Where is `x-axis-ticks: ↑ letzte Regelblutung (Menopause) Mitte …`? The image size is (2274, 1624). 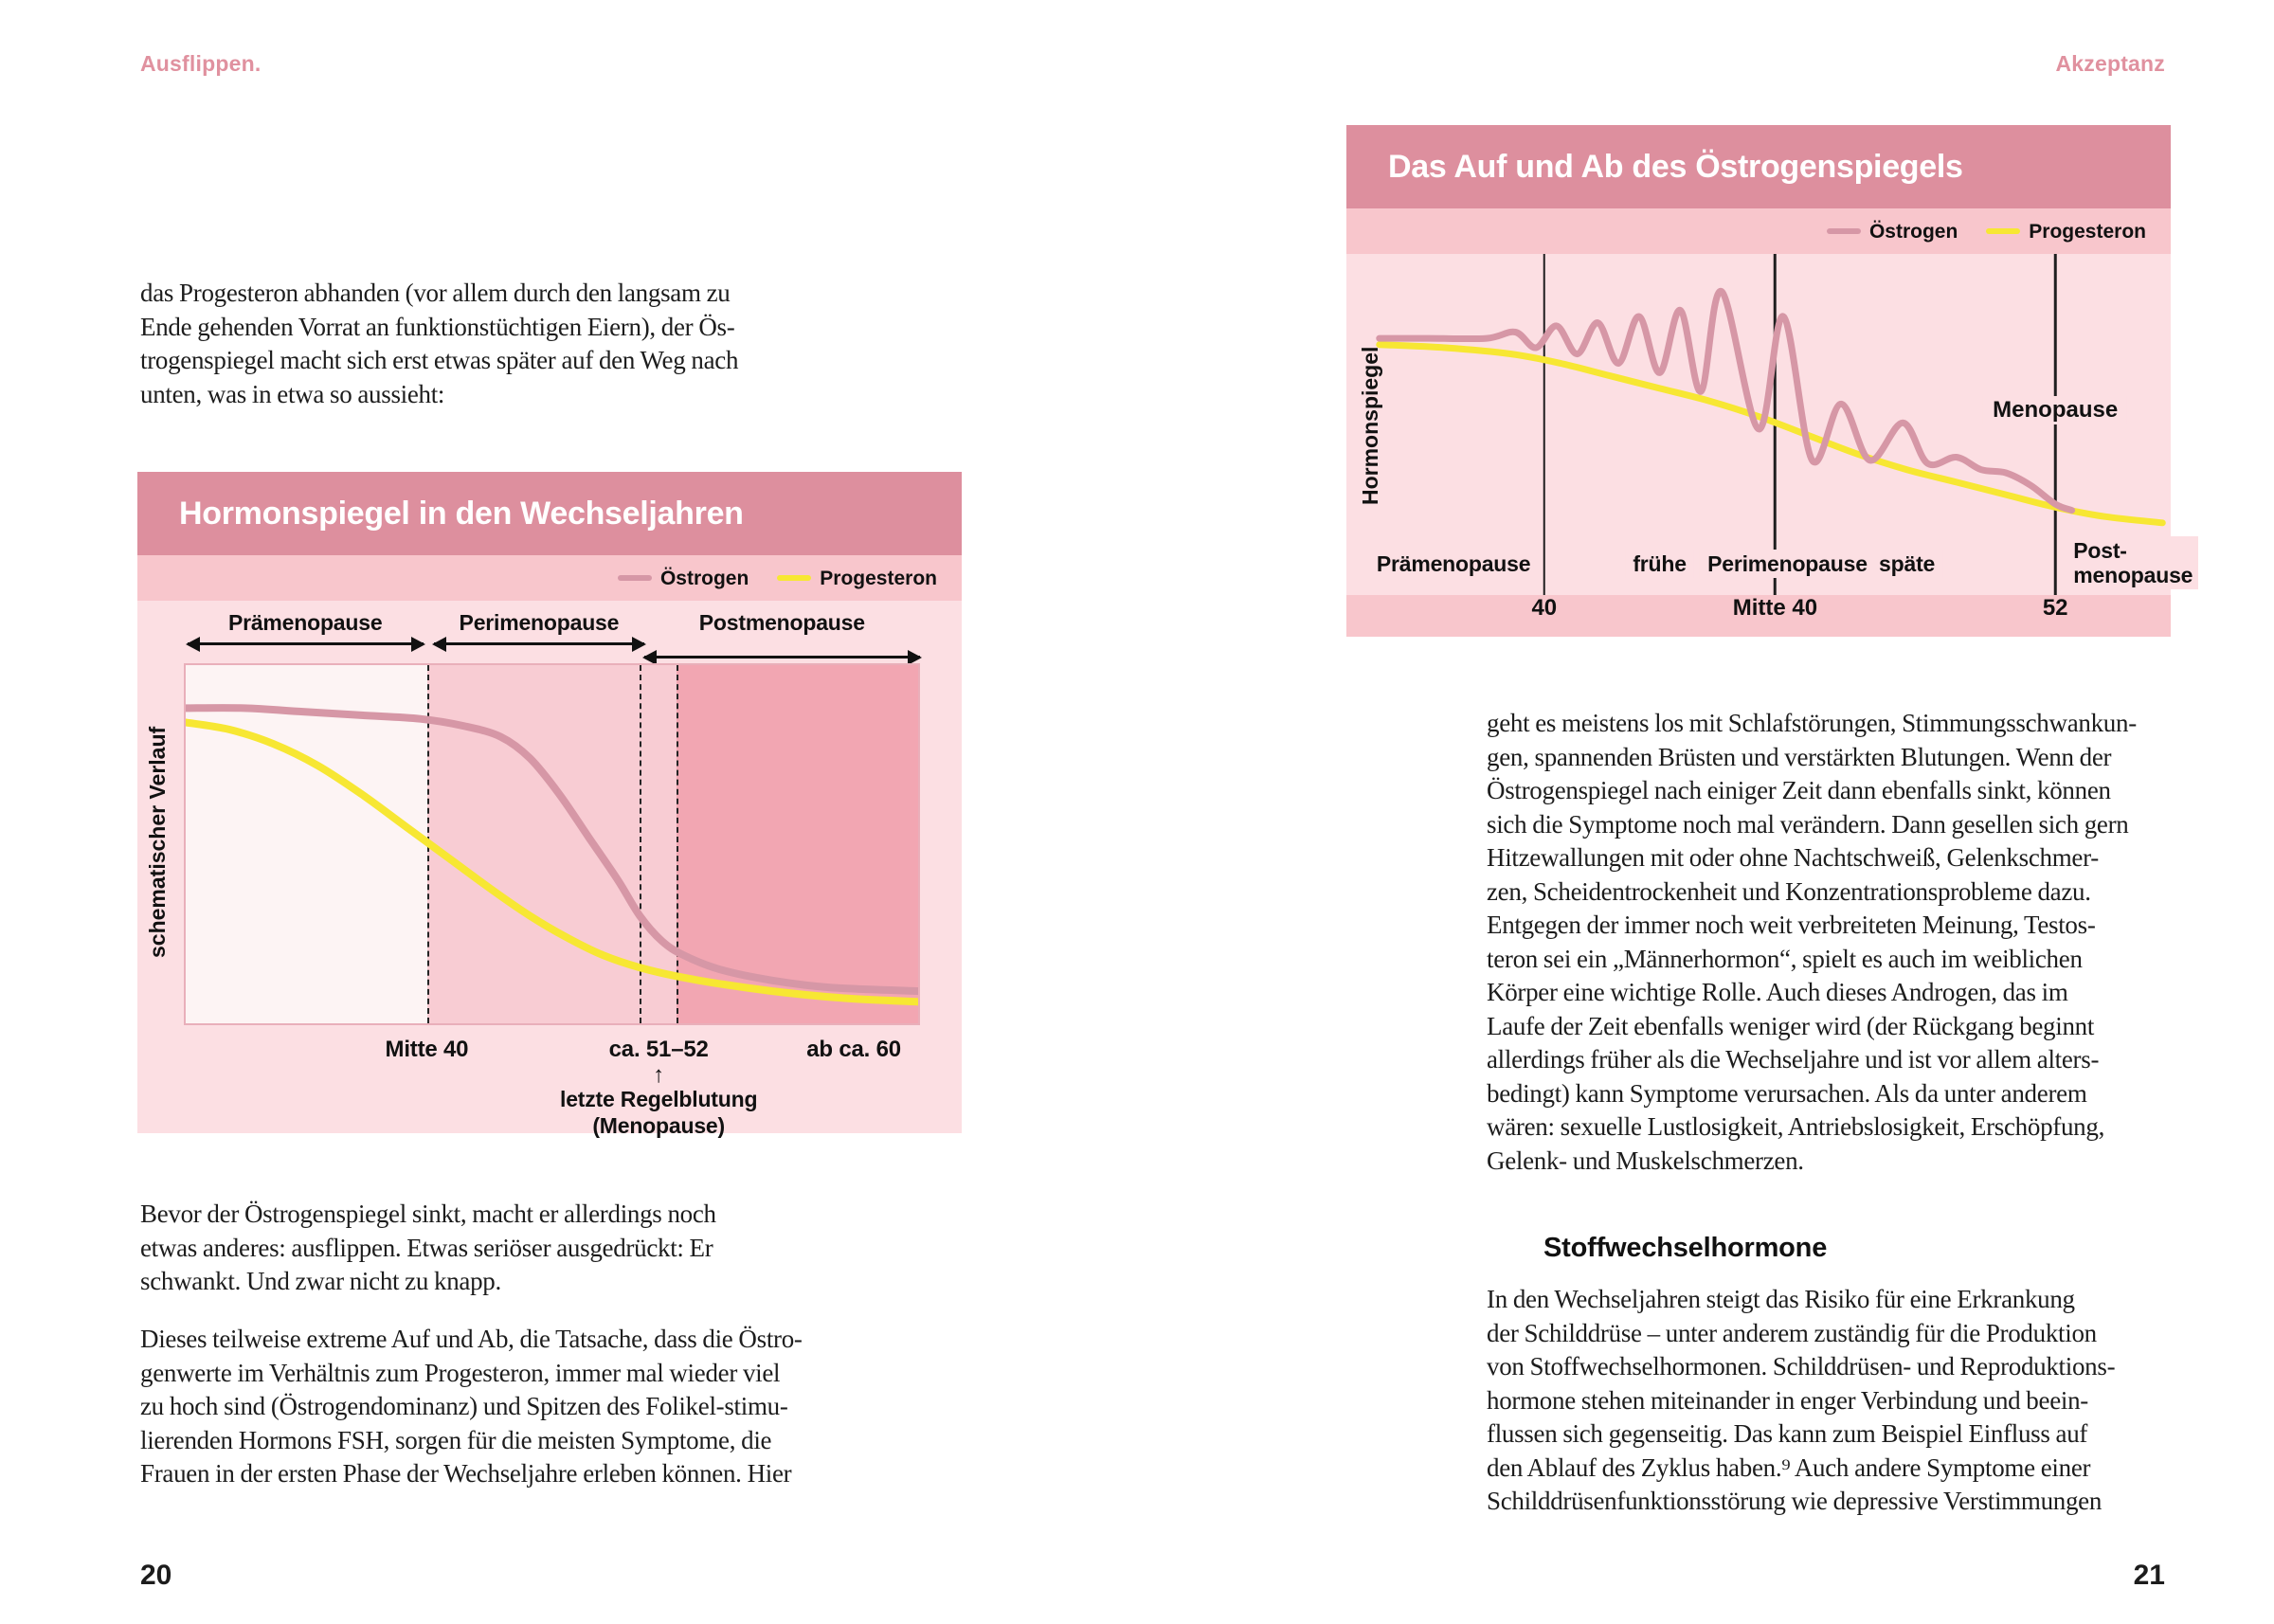
x-axis-ticks: ↑ letzte Regelblutung (Menopause) Mitte … is located at coordinates (552, 1087).